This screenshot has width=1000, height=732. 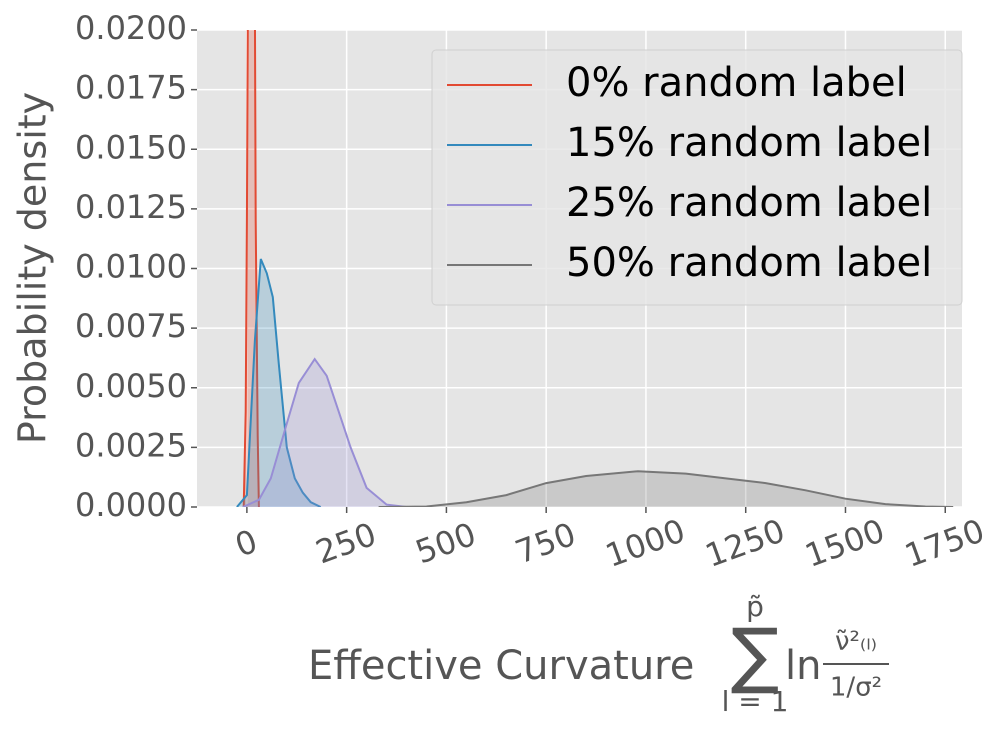 I want to click on x-tick-label: 500, so click(x=446, y=543).